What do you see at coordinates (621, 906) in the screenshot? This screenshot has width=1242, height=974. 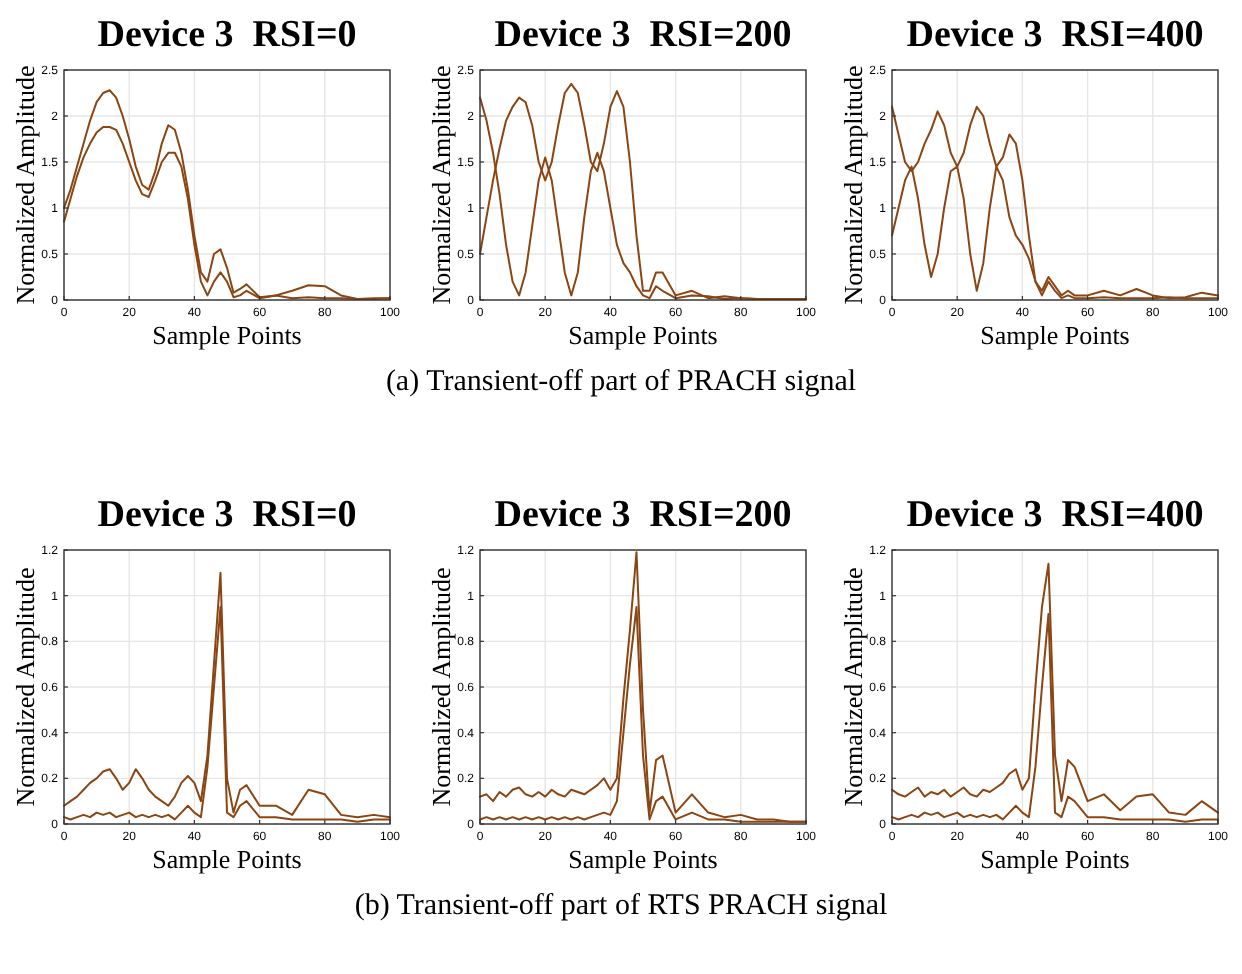 I see `text: (b) Transient-off part of RTS PRACH signal` at bounding box center [621, 906].